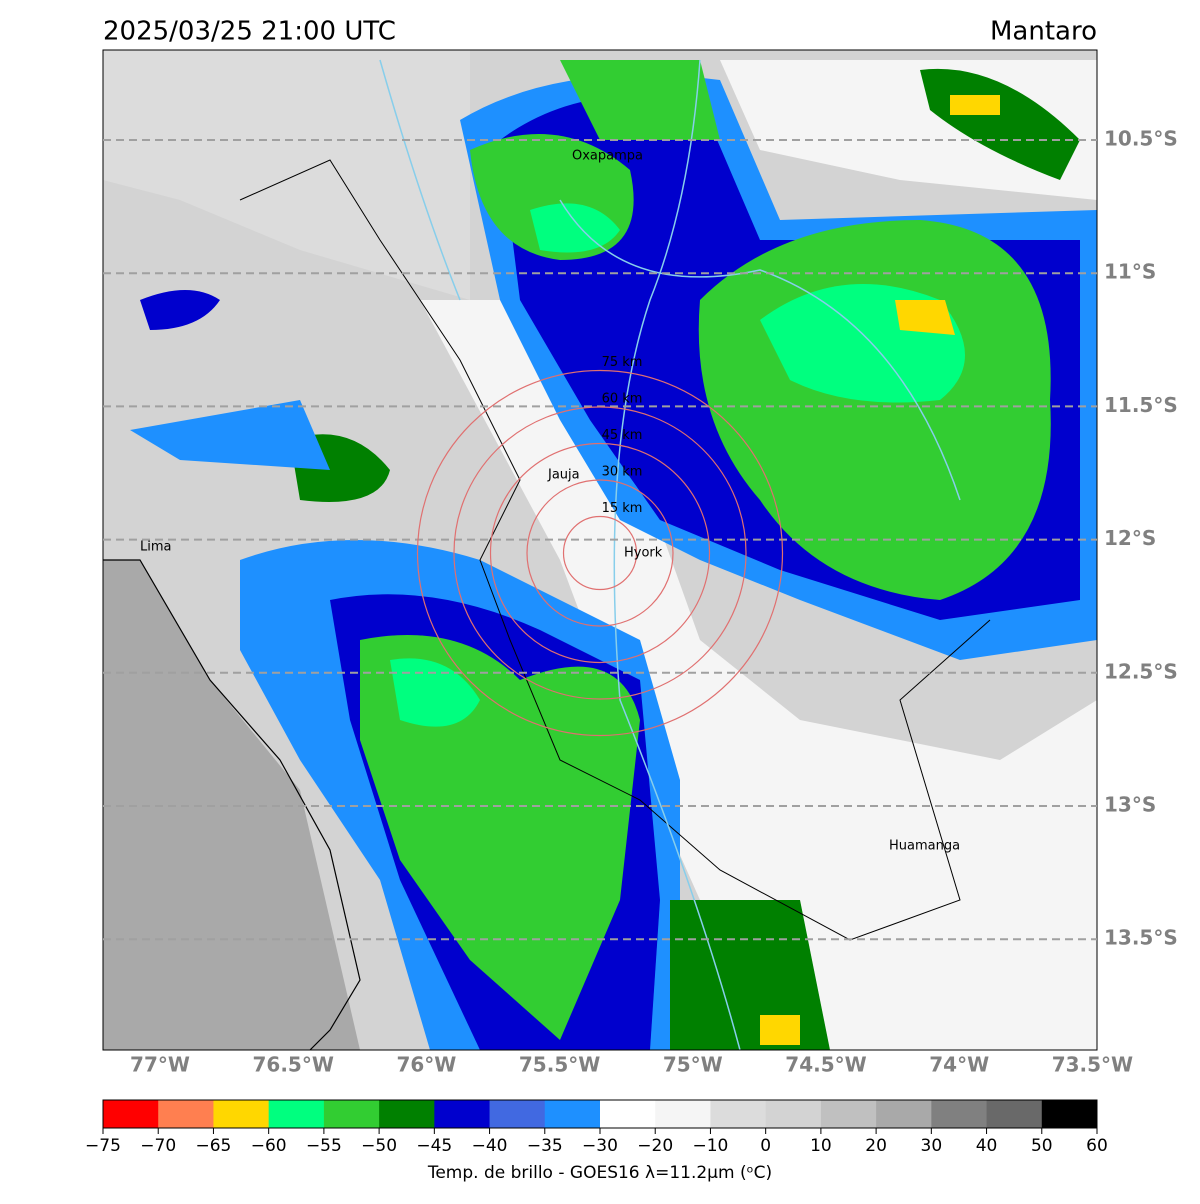  I want to click on region-title: Mantaro, so click(1043, 32).